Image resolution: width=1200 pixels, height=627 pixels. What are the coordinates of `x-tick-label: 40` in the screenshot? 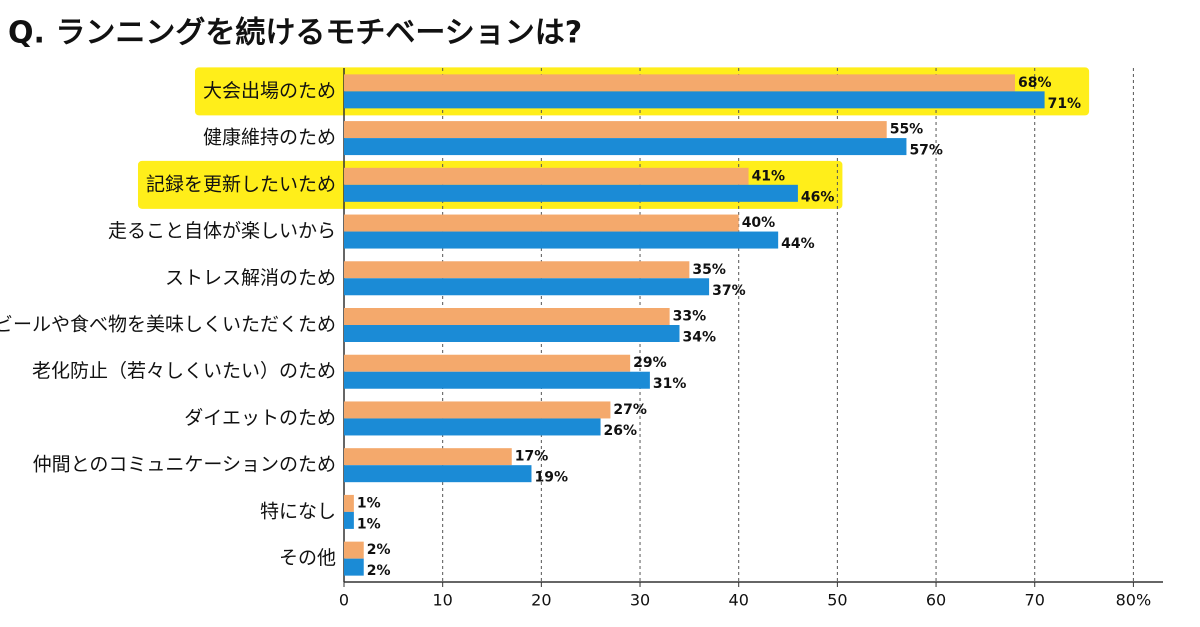 It's located at (739, 600).